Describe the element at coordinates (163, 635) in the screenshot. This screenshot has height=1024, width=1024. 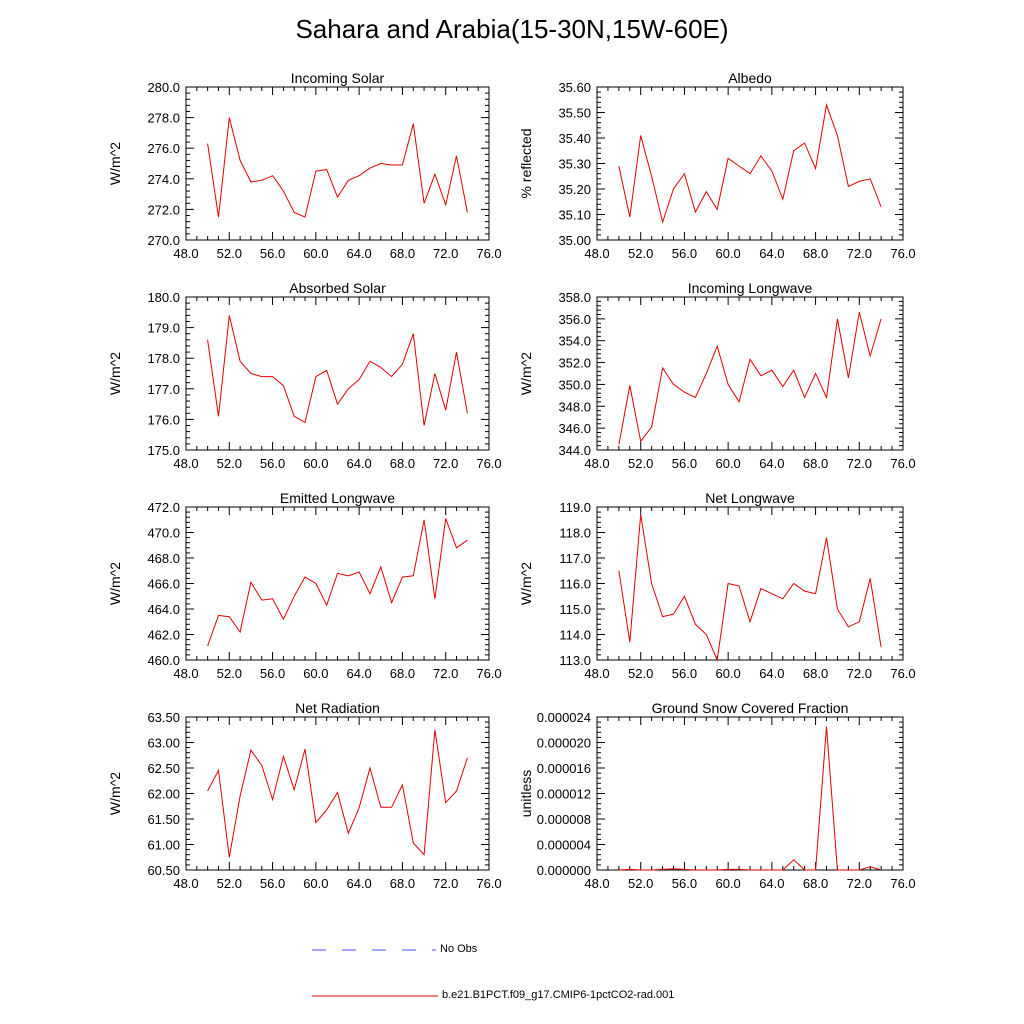
I see `y-tick-label: 462.0` at that location.